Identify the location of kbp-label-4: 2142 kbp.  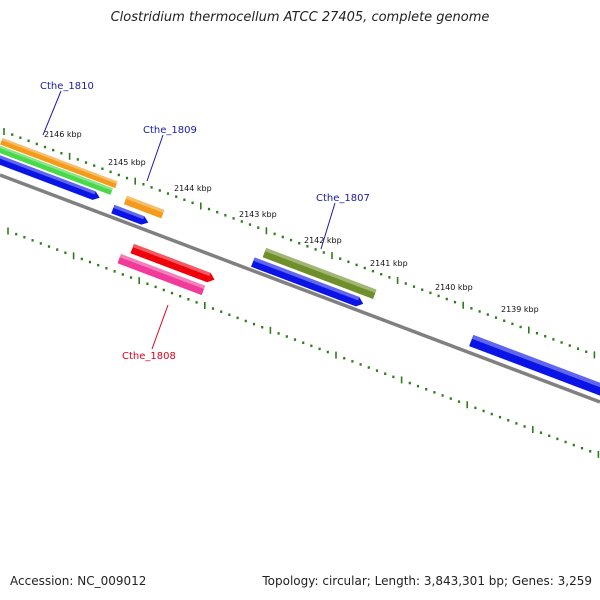
(323, 240).